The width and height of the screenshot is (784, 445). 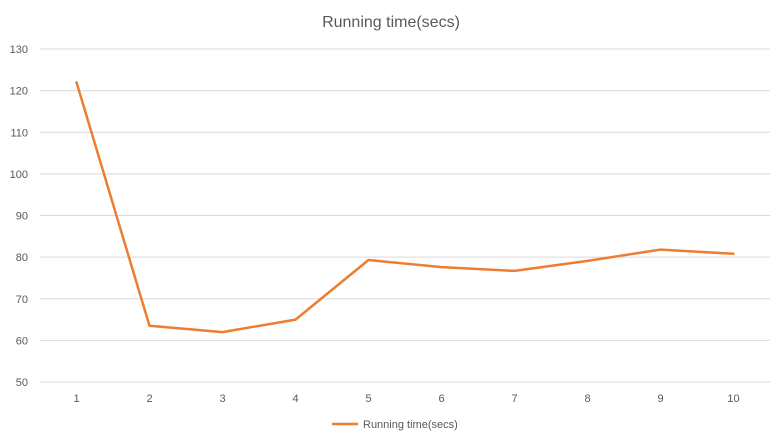 What do you see at coordinates (22, 300) in the screenshot?
I see `y-tick-label: 70` at bounding box center [22, 300].